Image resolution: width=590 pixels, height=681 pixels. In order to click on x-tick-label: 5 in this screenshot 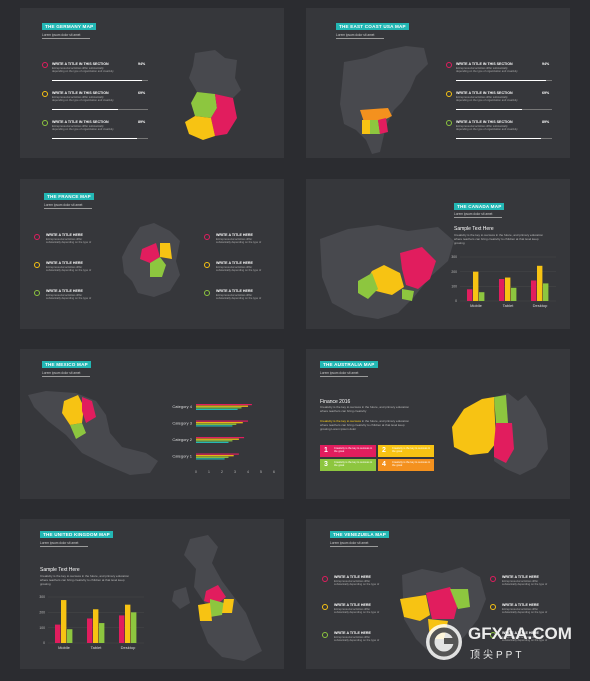, I will do `click(261, 472)`.